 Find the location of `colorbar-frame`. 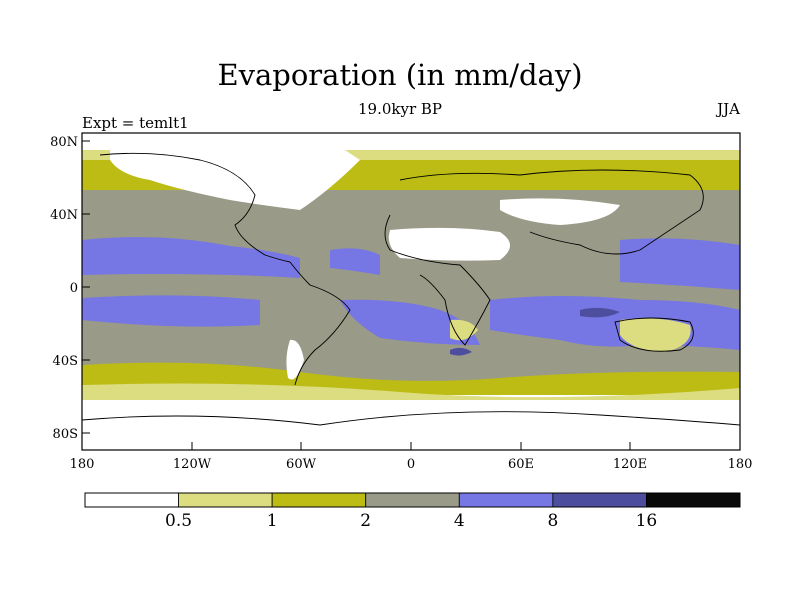

colorbar-frame is located at coordinates (412, 500).